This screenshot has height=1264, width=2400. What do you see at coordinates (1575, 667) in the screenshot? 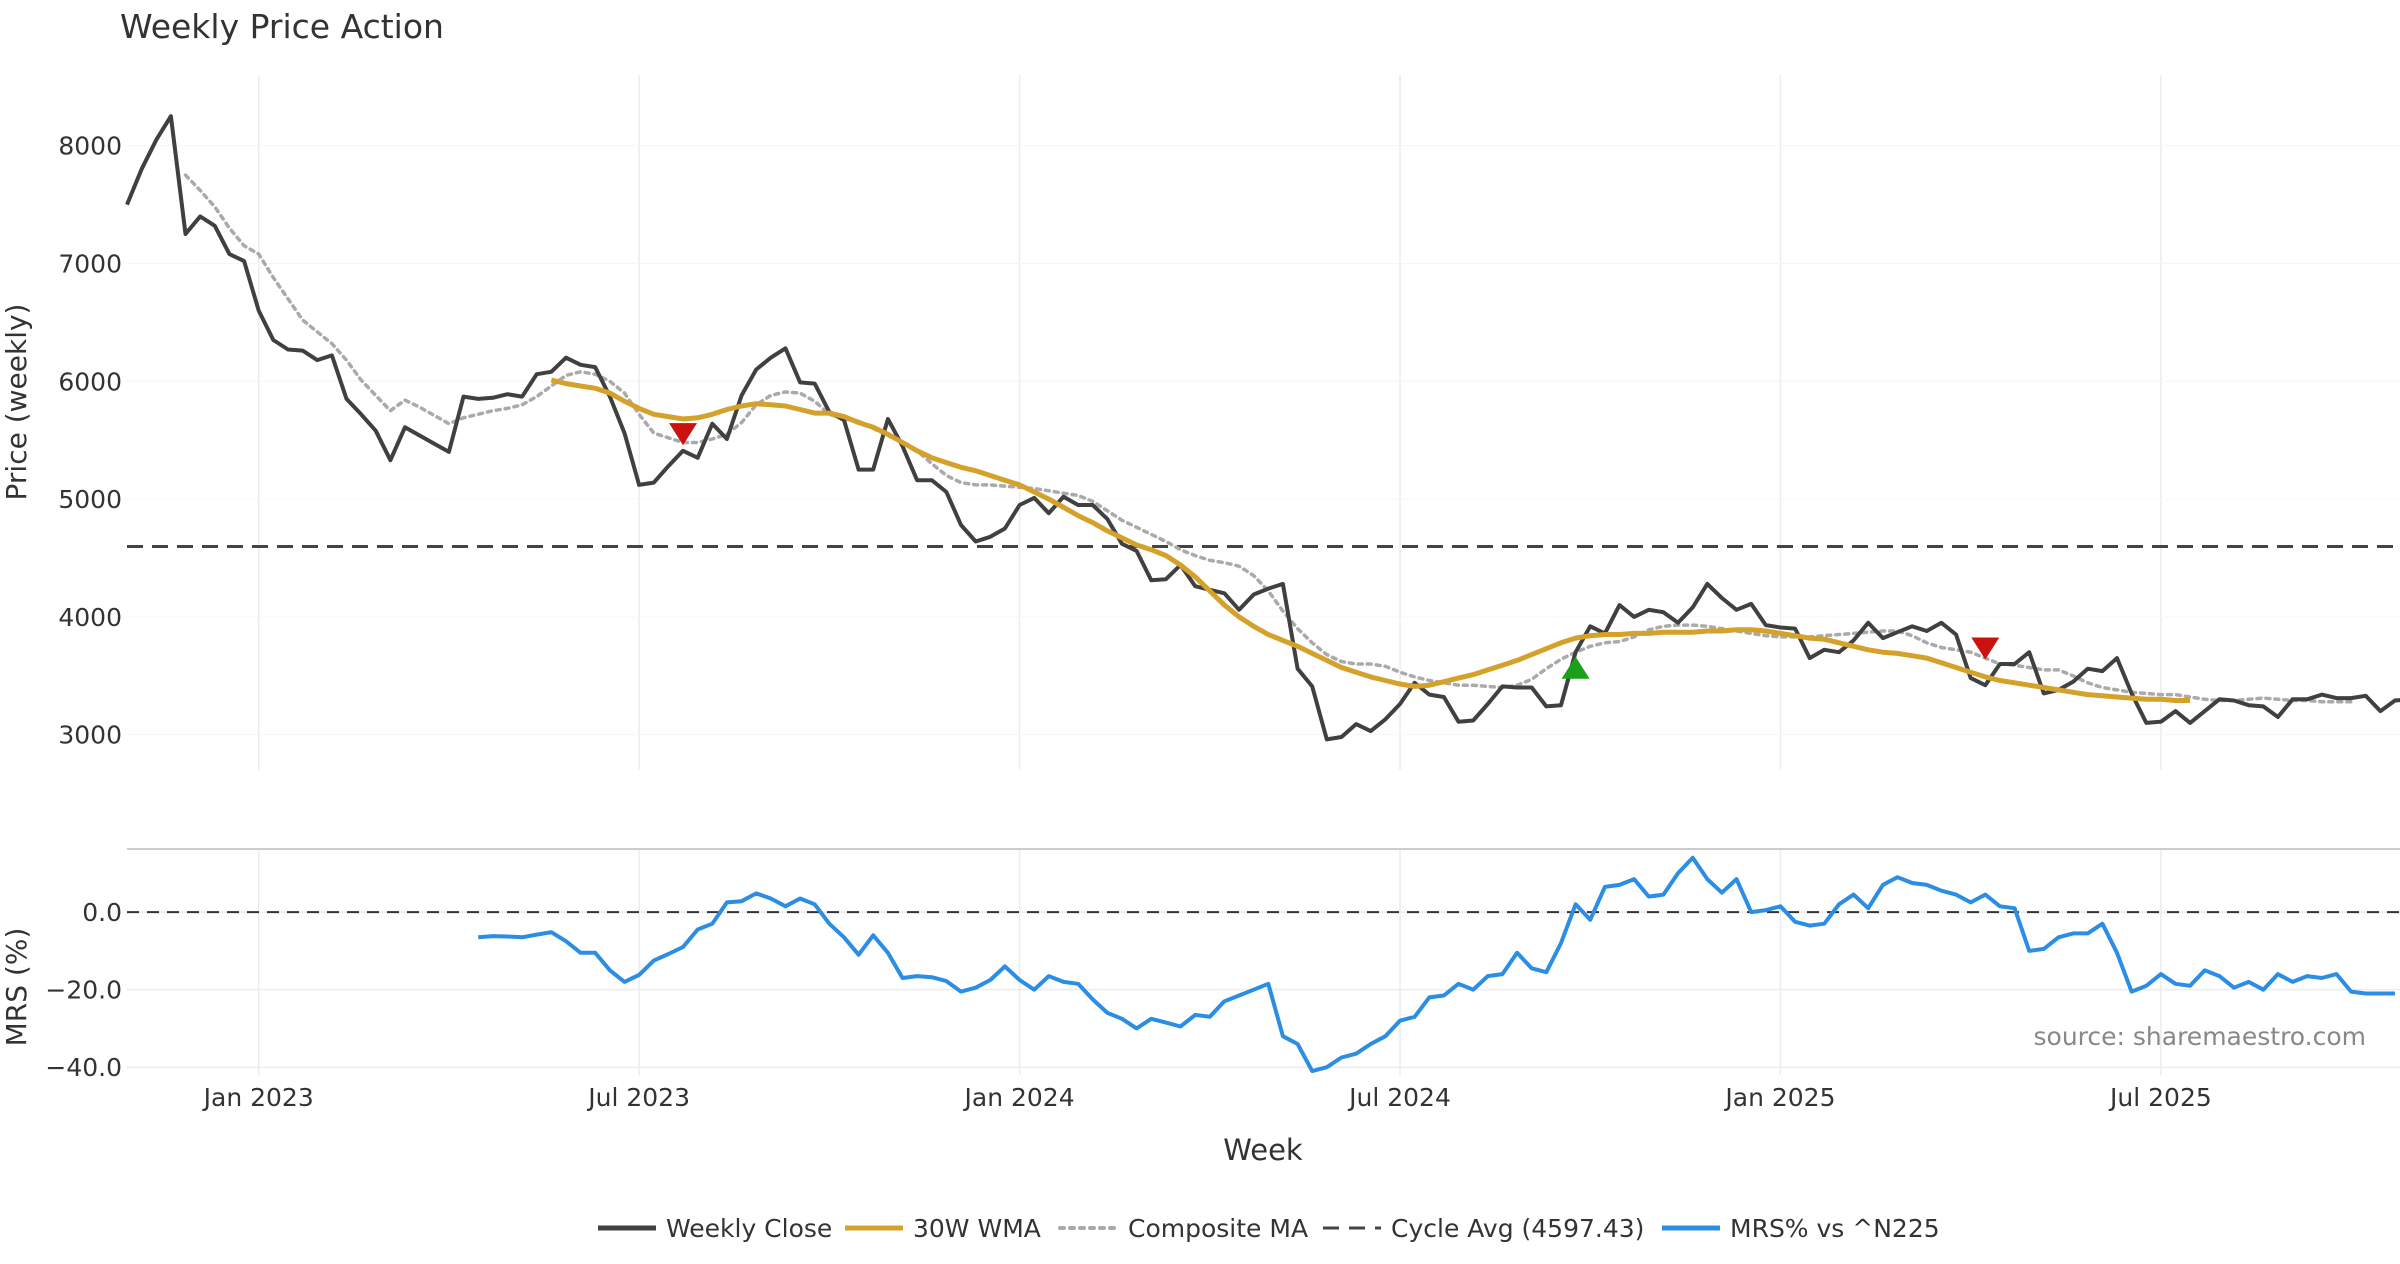
I see `signal-up-marker` at bounding box center [1575, 667].